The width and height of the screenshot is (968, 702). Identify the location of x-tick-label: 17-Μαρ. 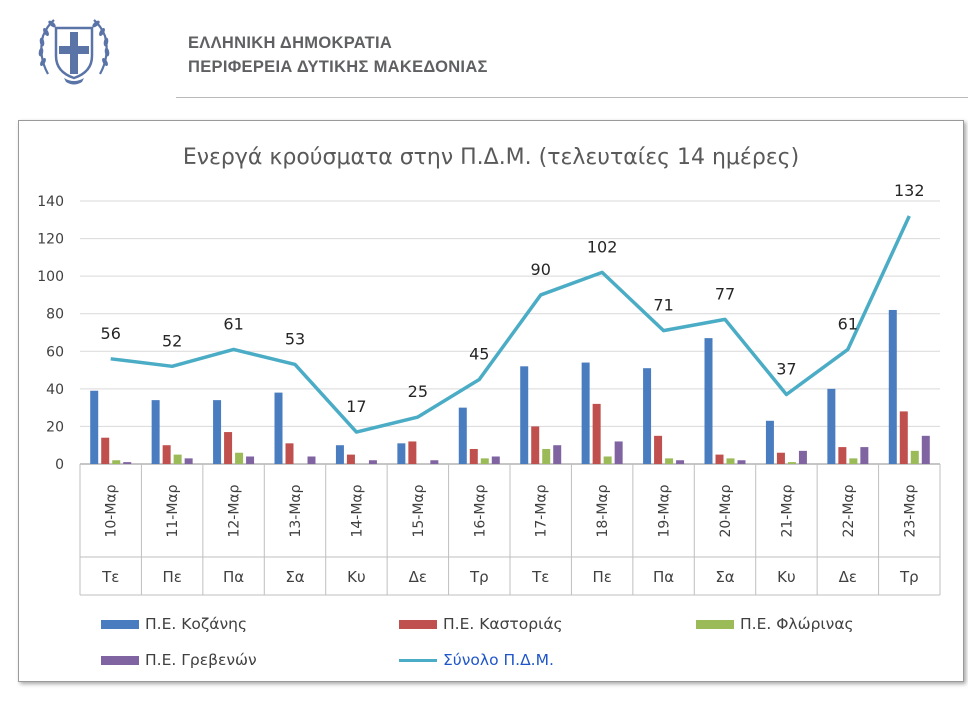
(542, 510).